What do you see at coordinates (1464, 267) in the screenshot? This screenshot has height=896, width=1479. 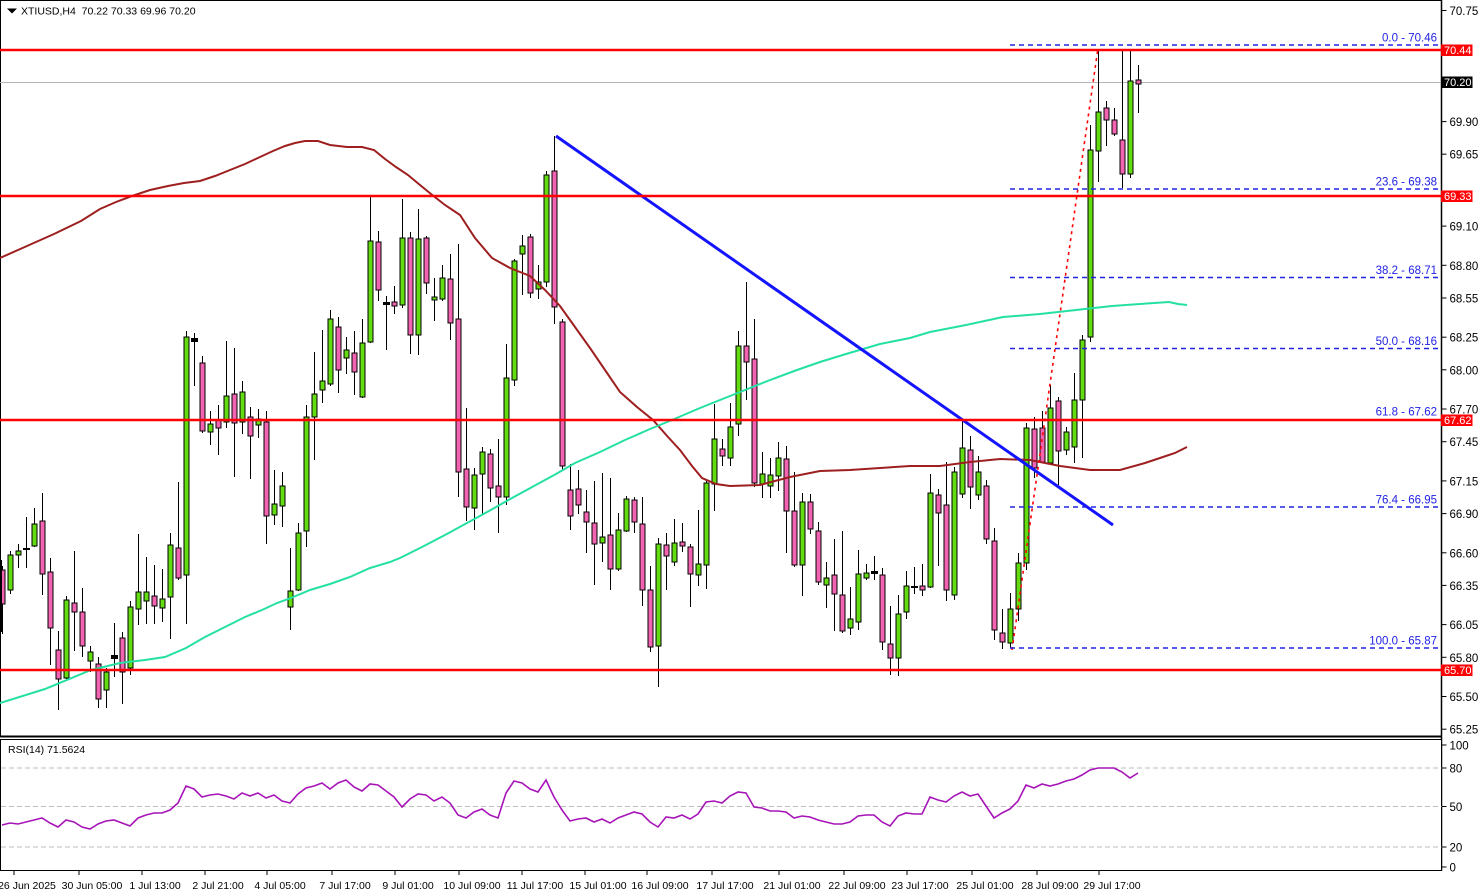 I see `svg-text: 68.80` at bounding box center [1464, 267].